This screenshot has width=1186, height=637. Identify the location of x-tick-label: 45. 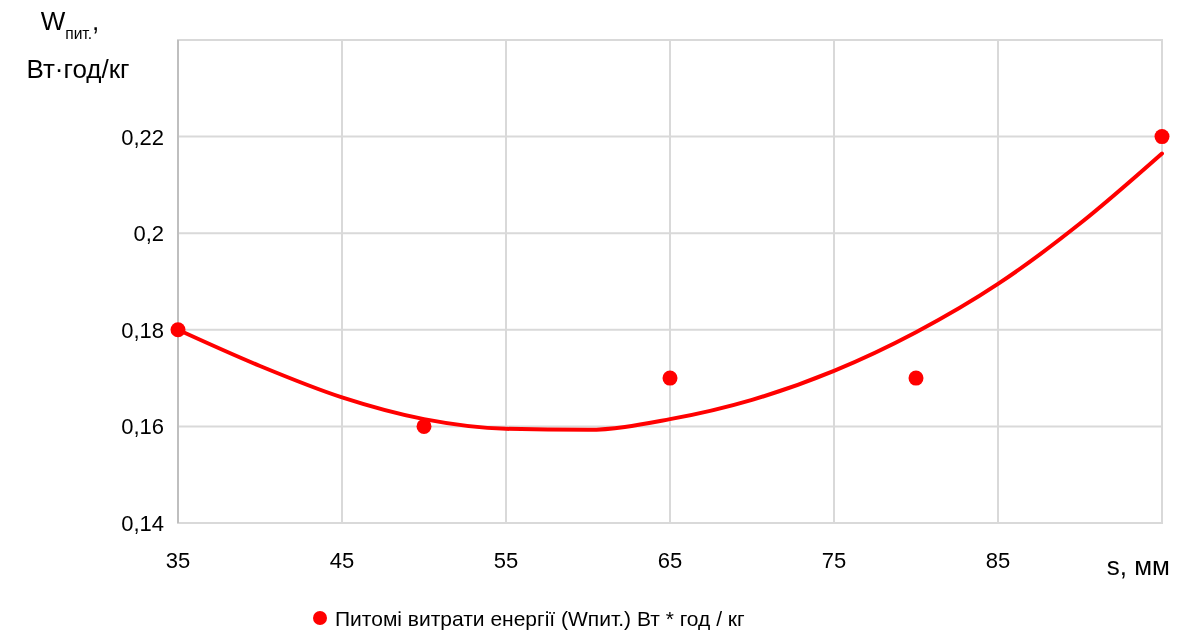
(342, 560).